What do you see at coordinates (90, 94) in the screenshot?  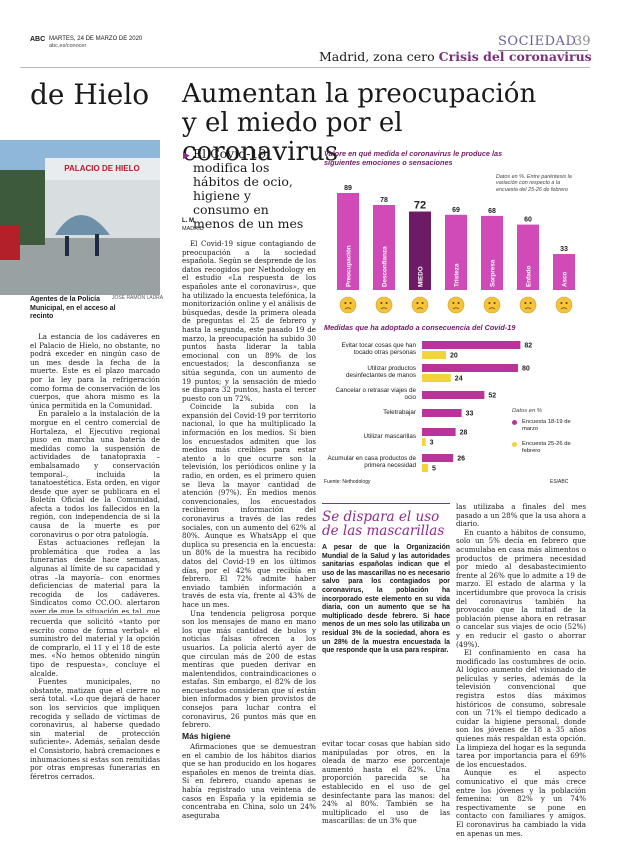 I see `side-headline: de Hielo` at bounding box center [90, 94].